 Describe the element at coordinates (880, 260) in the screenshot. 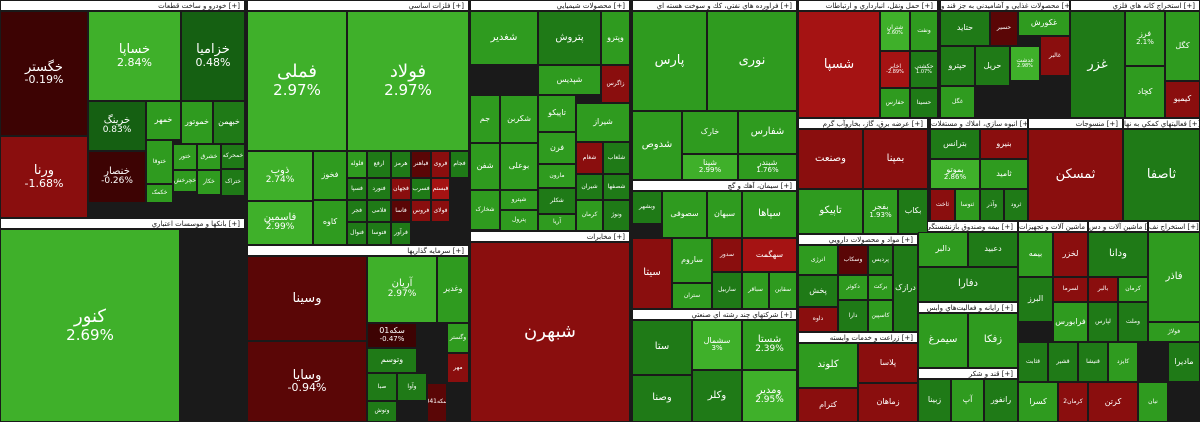

I see `stock-tile: پردیس` at that location.